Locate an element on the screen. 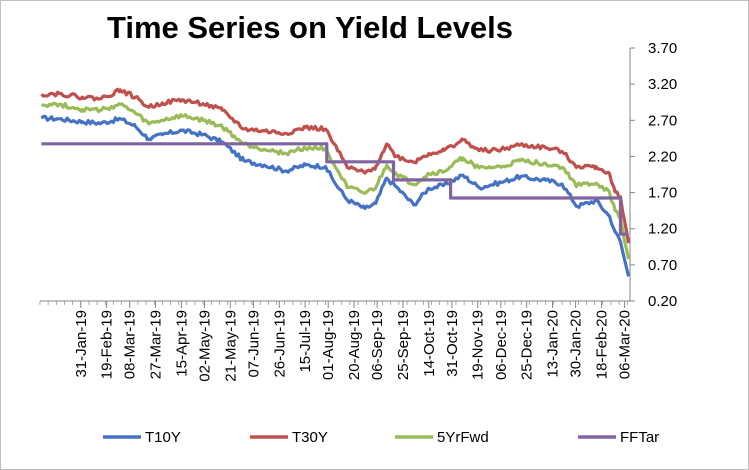 This screenshot has width=749, height=470. x-tick-label: 25-Dec-19 is located at coordinates (527, 345).